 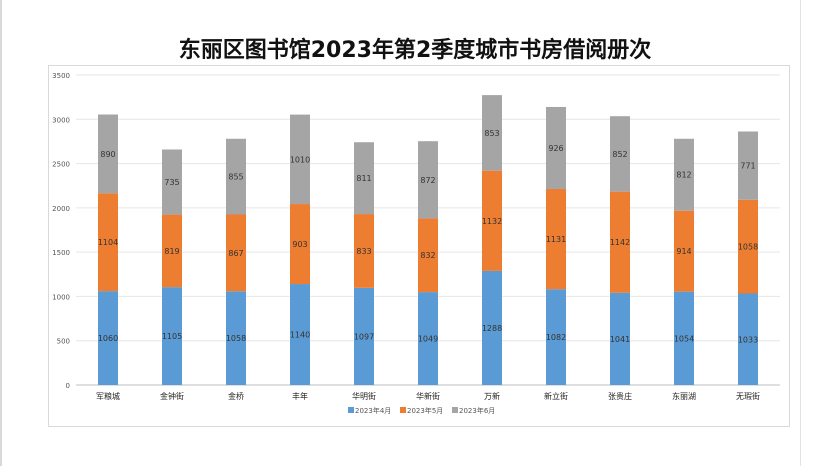 I want to click on y-tick-label: 3500, so click(x=61, y=76).